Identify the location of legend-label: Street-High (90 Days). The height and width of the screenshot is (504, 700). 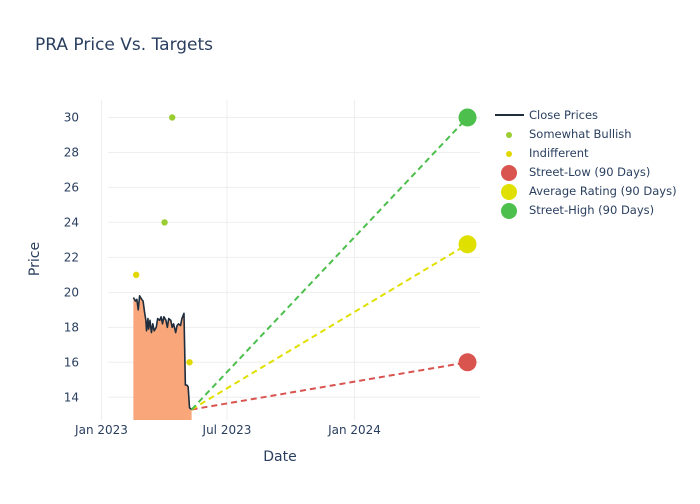
(591, 210).